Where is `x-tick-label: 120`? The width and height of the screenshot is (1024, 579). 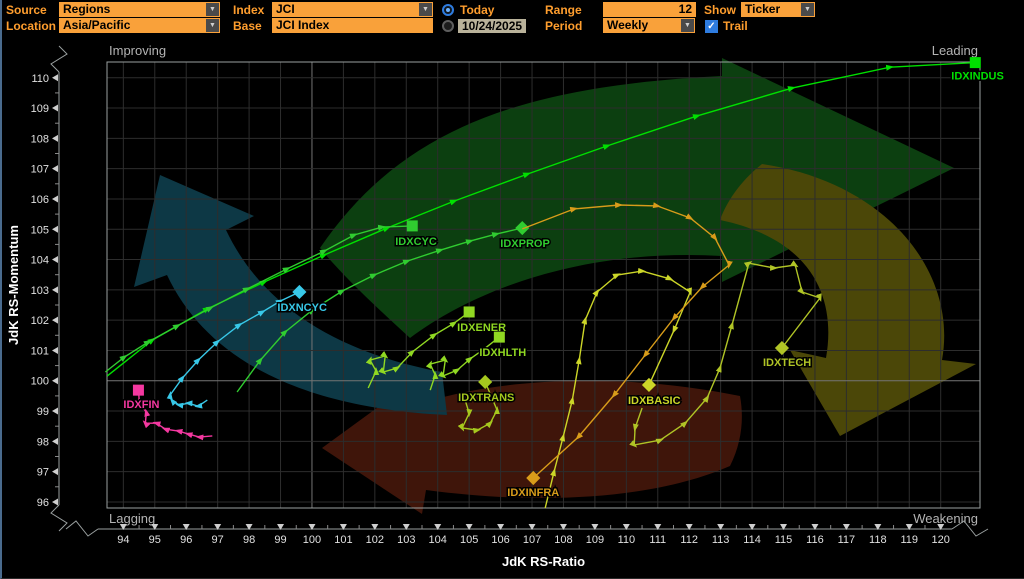
x-tick-label: 120 is located at coordinates (941, 540).